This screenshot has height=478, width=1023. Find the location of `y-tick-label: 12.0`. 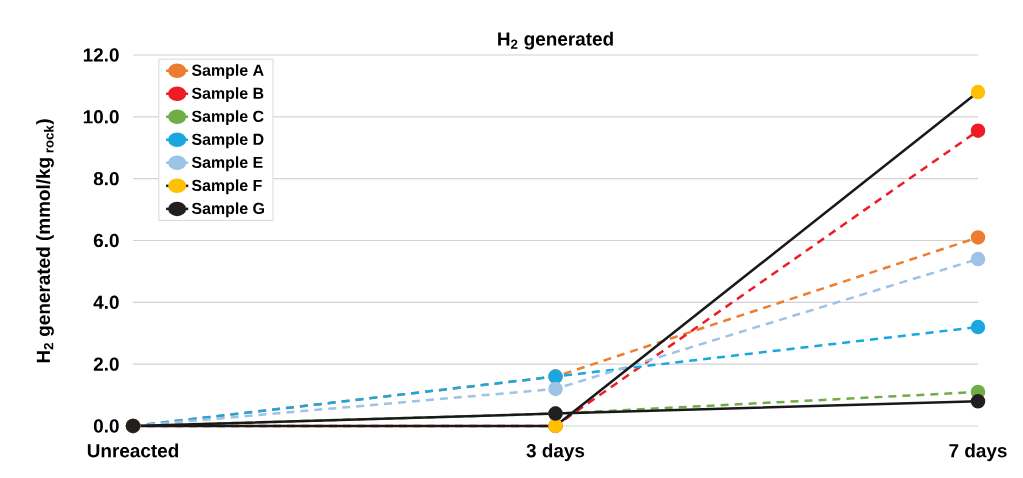

y-tick-label: 12.0 is located at coordinates (101, 55).